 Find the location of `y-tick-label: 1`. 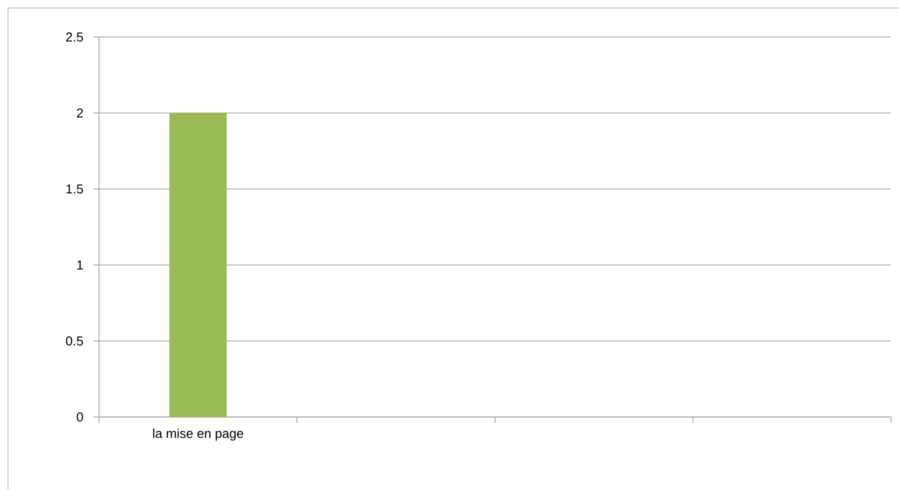

y-tick-label: 1 is located at coordinates (80, 265).